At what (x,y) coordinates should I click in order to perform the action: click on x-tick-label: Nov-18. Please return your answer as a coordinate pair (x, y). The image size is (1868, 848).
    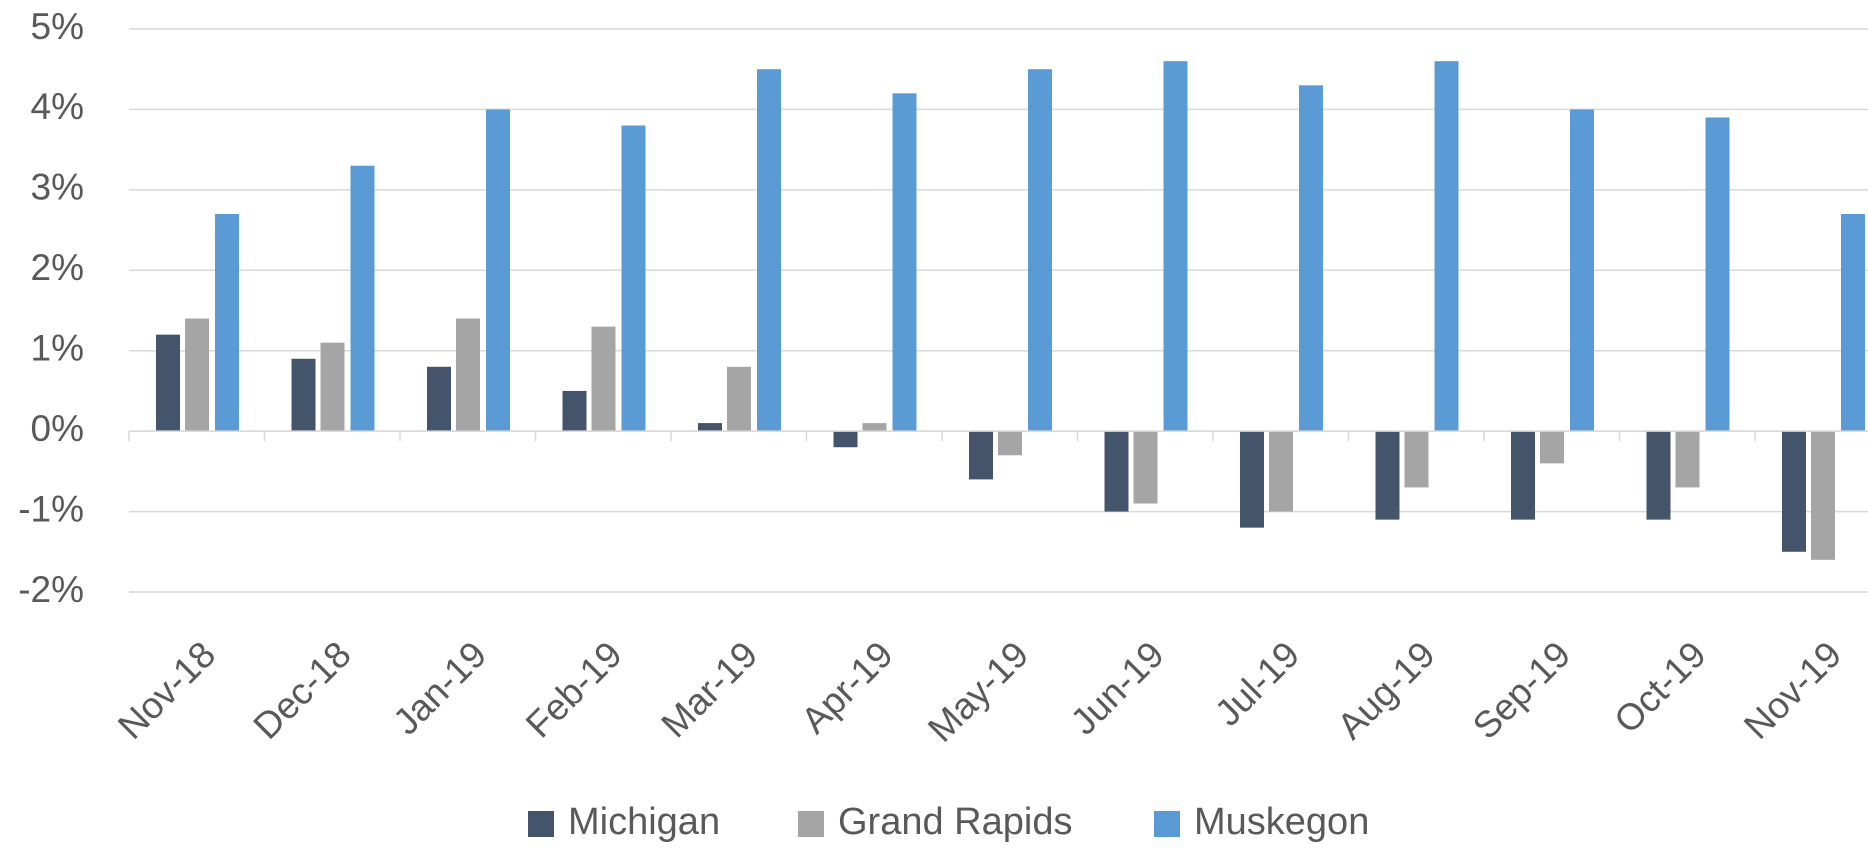
    Looking at the image, I should click on (166, 690).